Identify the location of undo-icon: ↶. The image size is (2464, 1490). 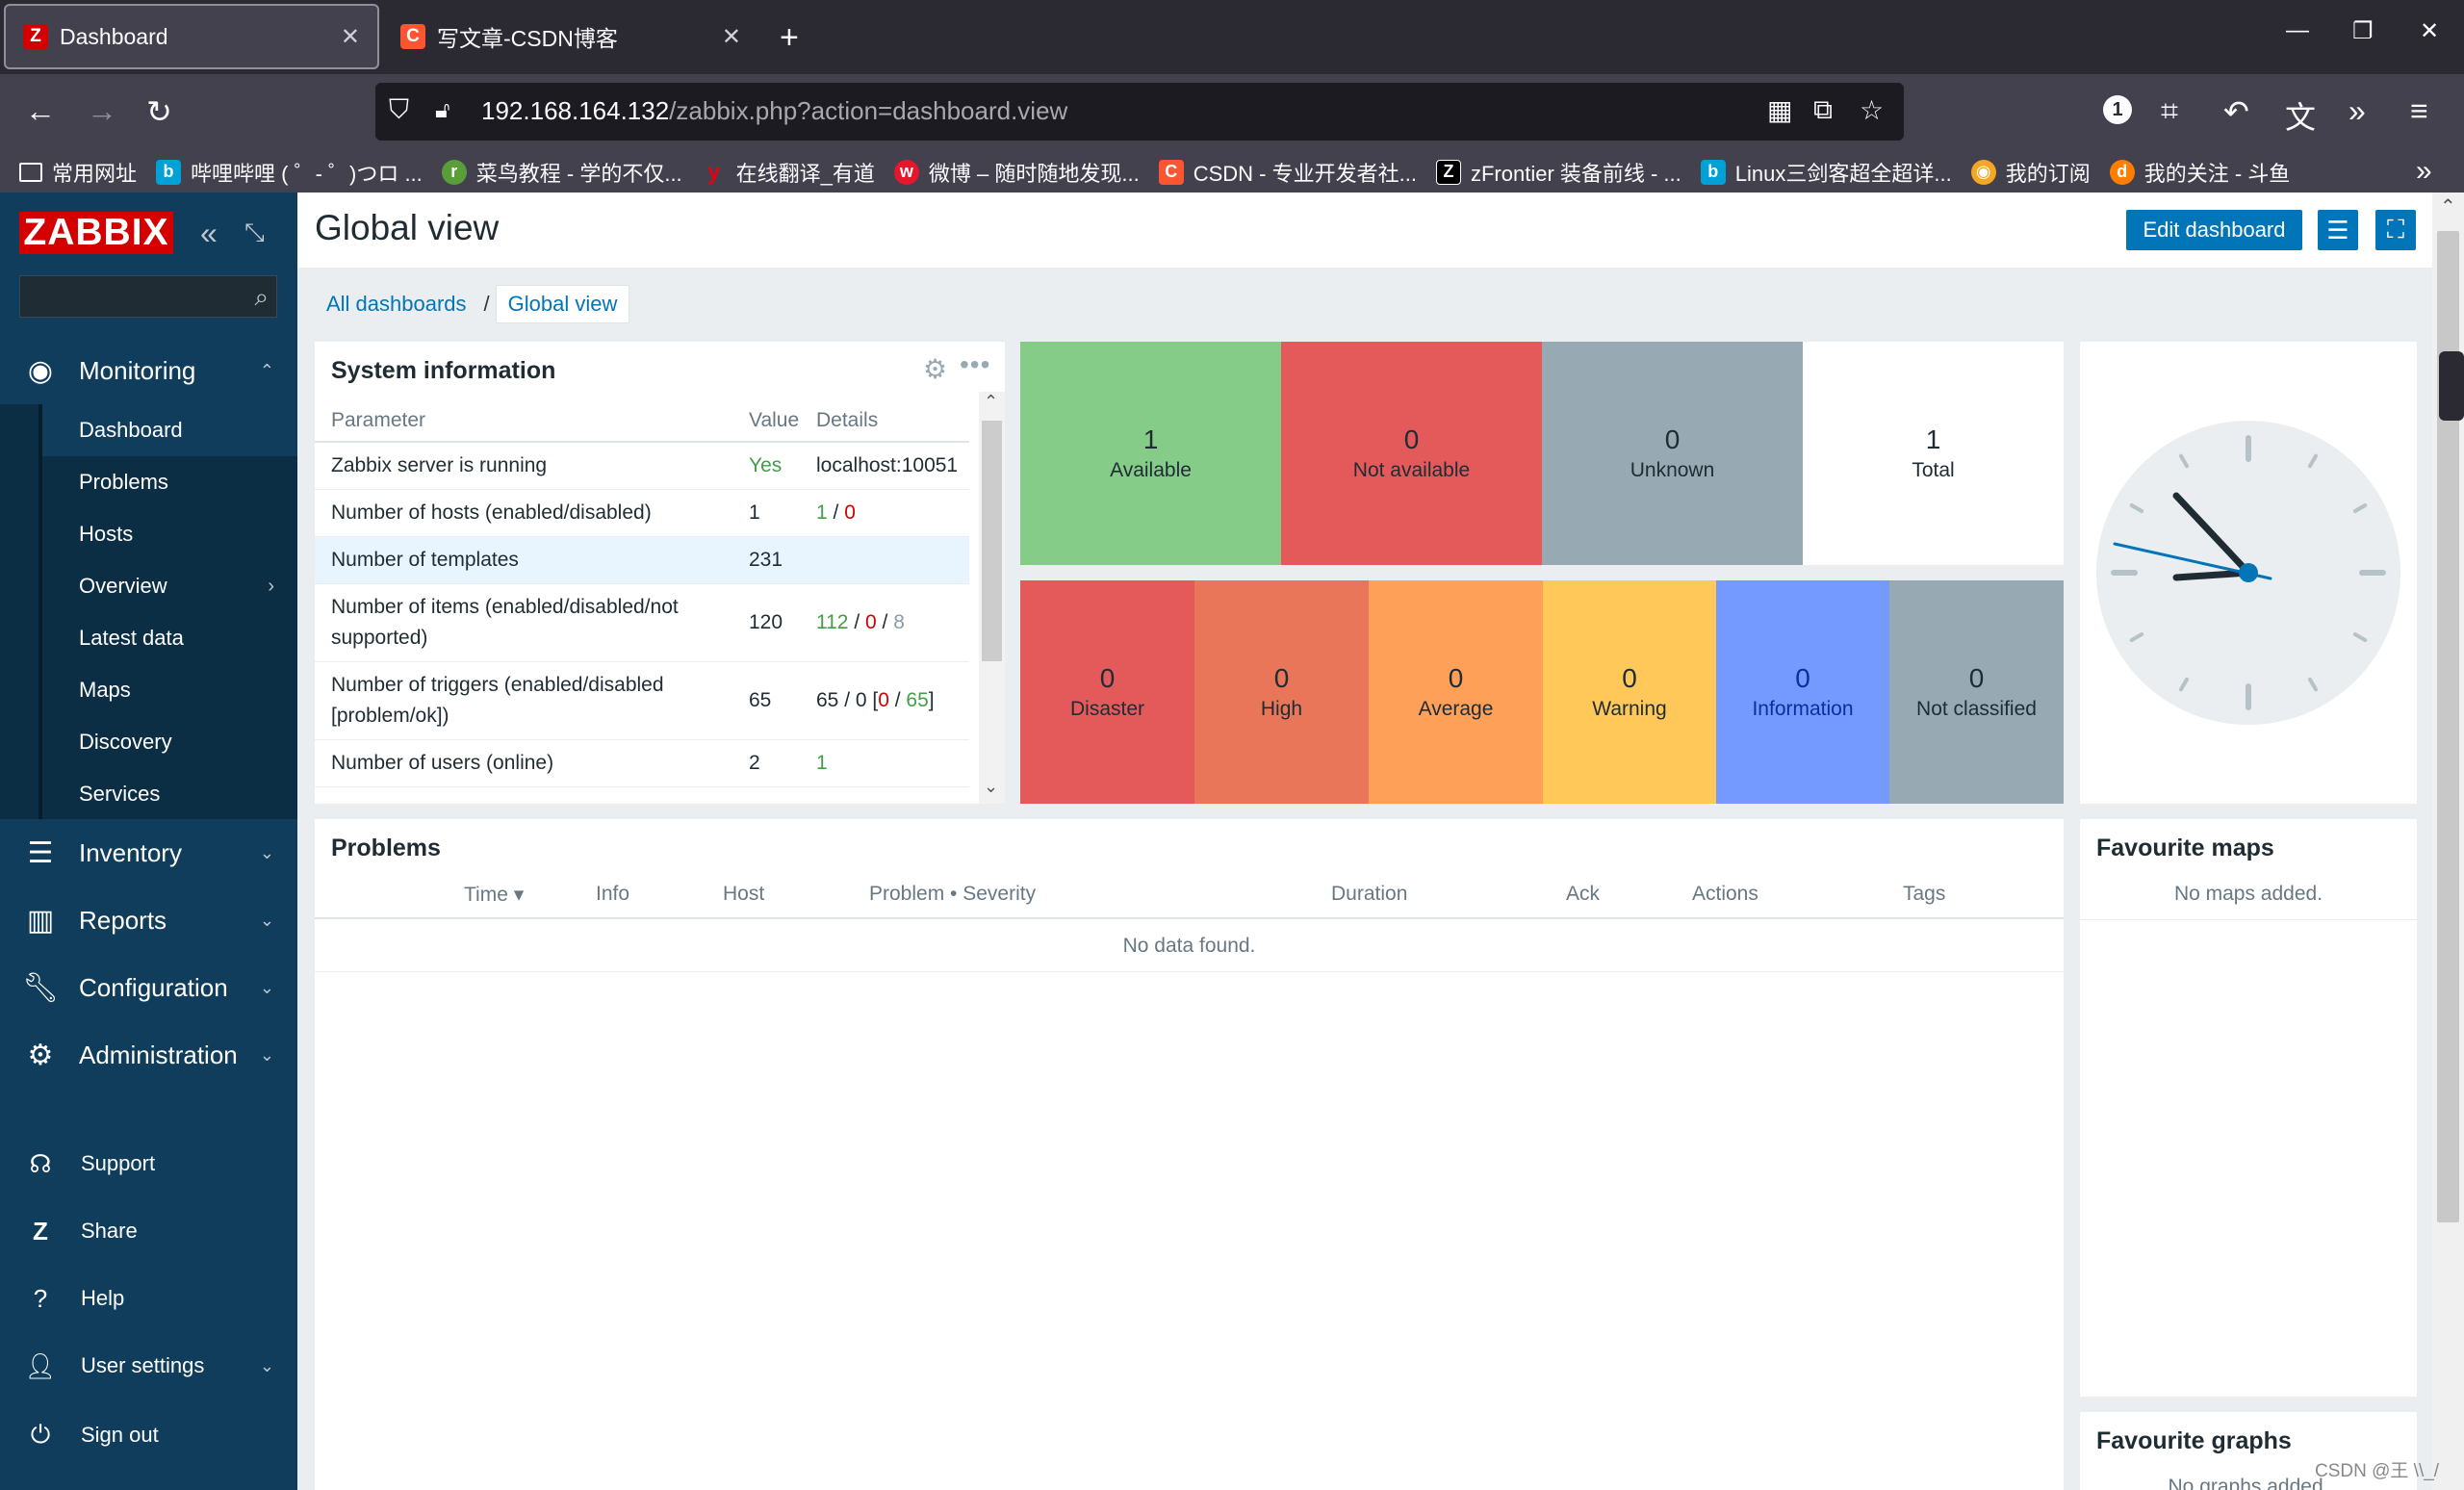
(2236, 111).